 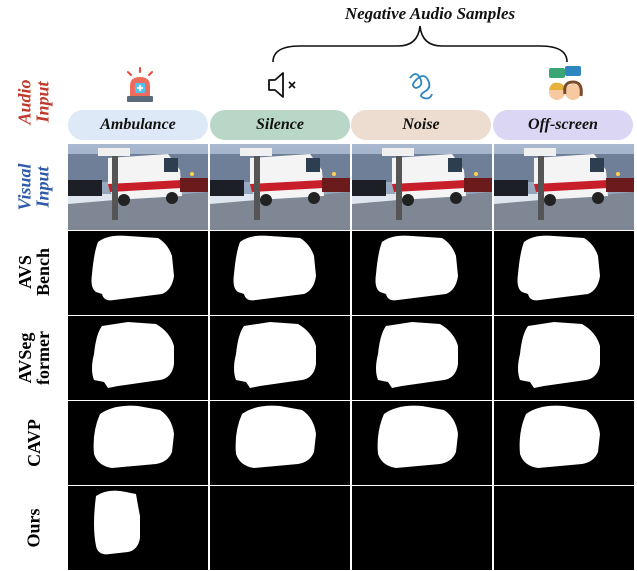 What do you see at coordinates (33, 443) in the screenshot?
I see `row-label-cavp: CAVP` at bounding box center [33, 443].